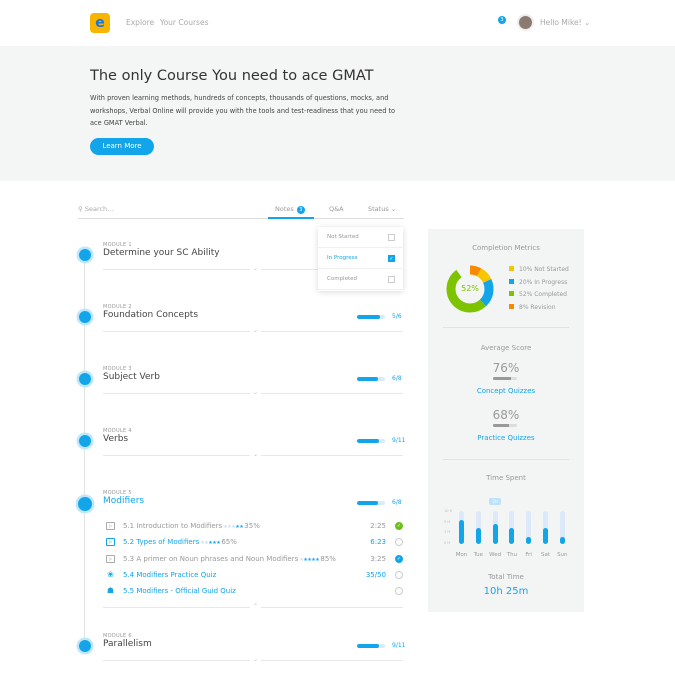  Describe the element at coordinates (506, 577) in the screenshot. I see `total-time-title: Total Time` at that location.